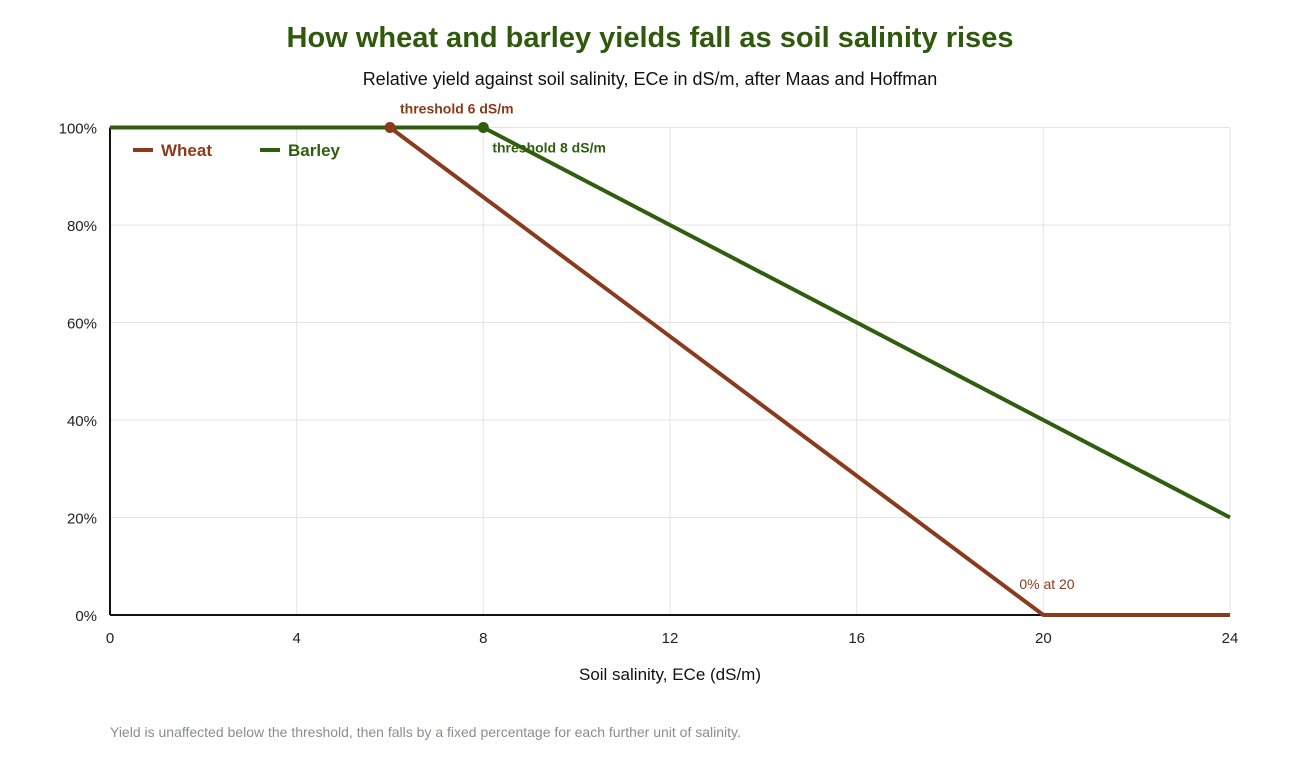 This screenshot has height=766, width=1300. What do you see at coordinates (856, 638) in the screenshot?
I see `x-tick-label: 16` at bounding box center [856, 638].